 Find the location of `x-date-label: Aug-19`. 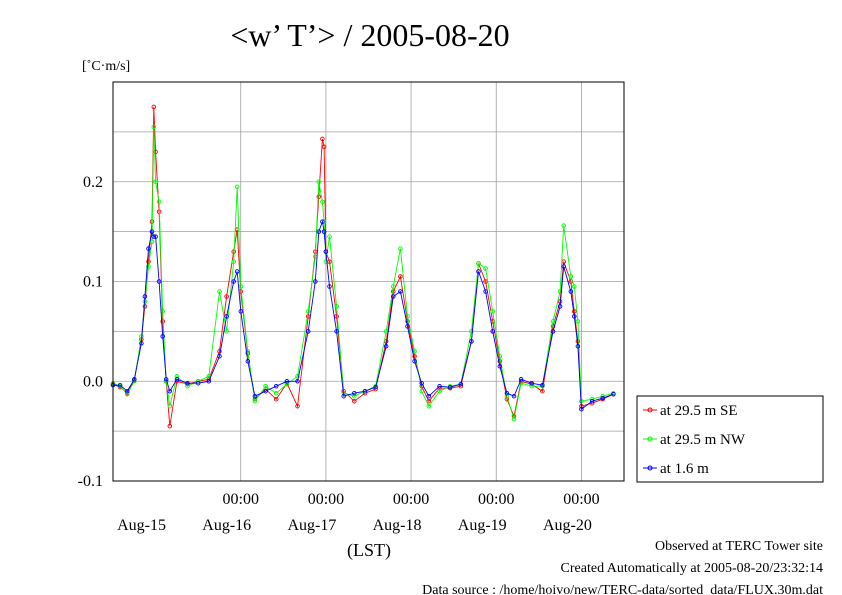

x-date-label: Aug-19 is located at coordinates (482, 525).